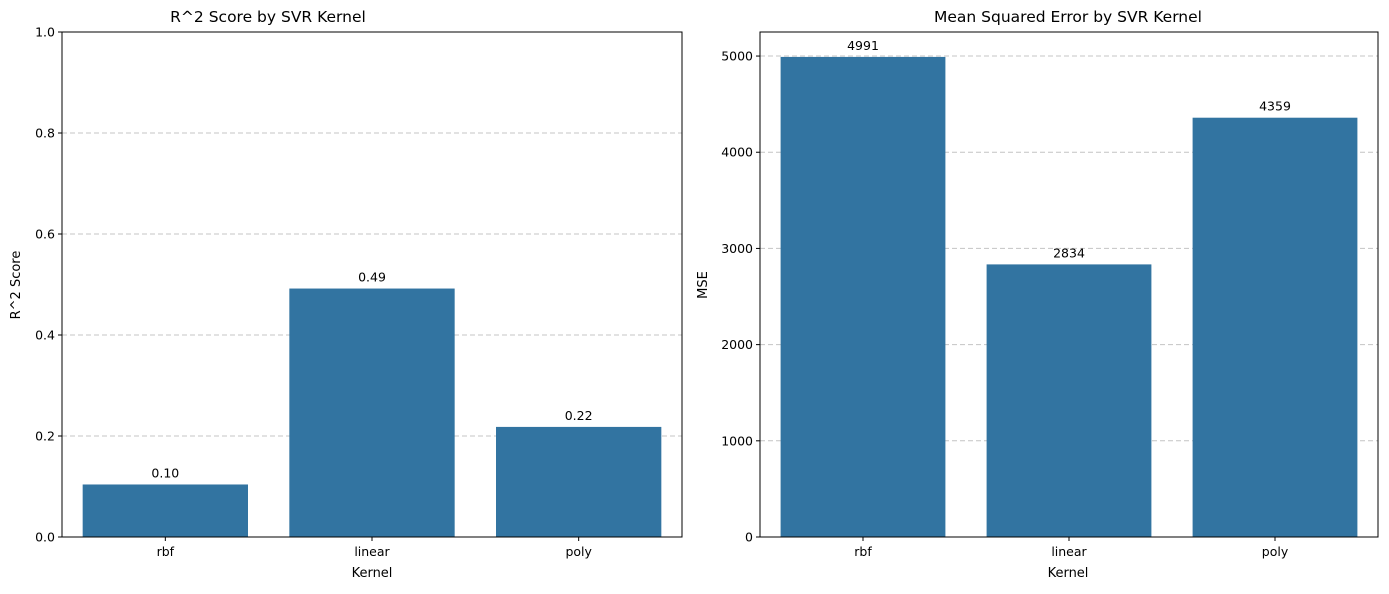 This screenshot has height=594, width=1389. Describe the element at coordinates (16, 285) in the screenshot. I see `y-axis-label: R^2 Score` at that location.